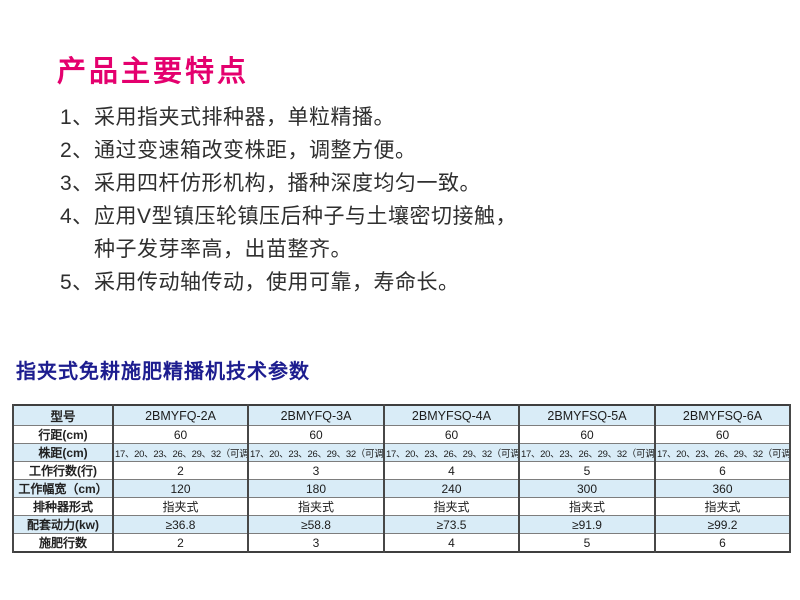 The image size is (800, 600). I want to click on spec-row-label: 施肥行数, so click(63, 543).